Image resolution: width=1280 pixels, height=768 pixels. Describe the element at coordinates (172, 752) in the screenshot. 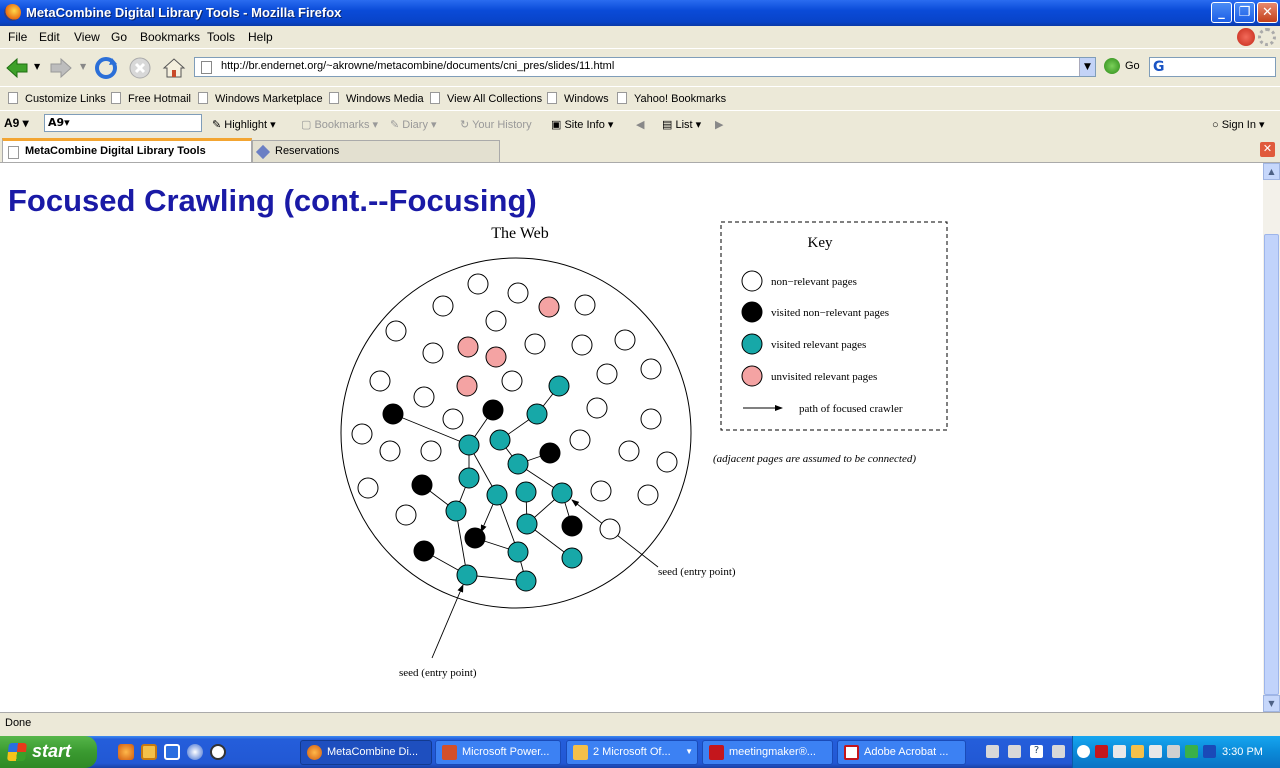

I see `ie-quicklaunch-icon` at that location.